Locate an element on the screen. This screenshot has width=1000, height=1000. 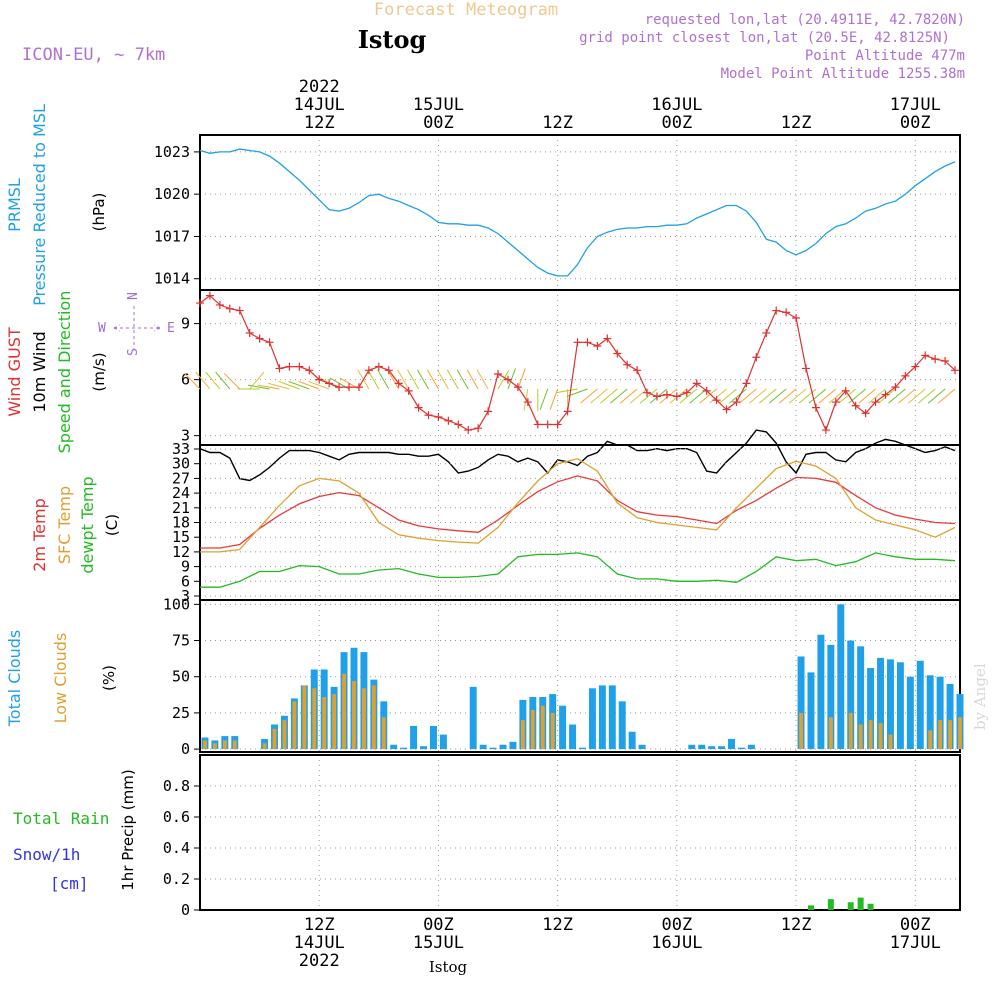
precip-unit: 1hr Precip (mm) is located at coordinates (128, 829).